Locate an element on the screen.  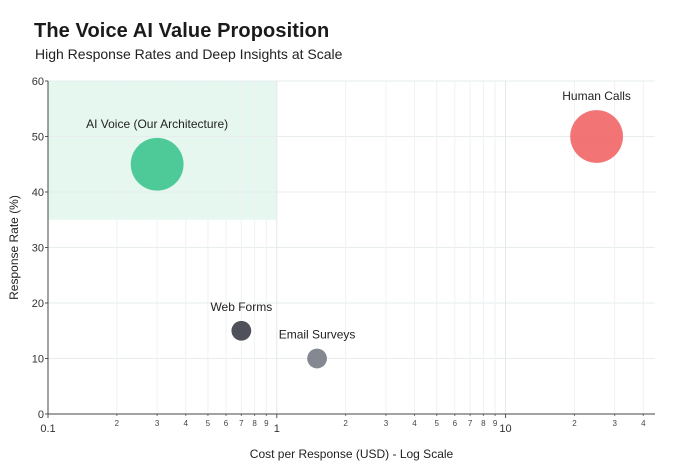
x-axis-title: Cost per Response (USD) - Log Scale is located at coordinates (352, 454).